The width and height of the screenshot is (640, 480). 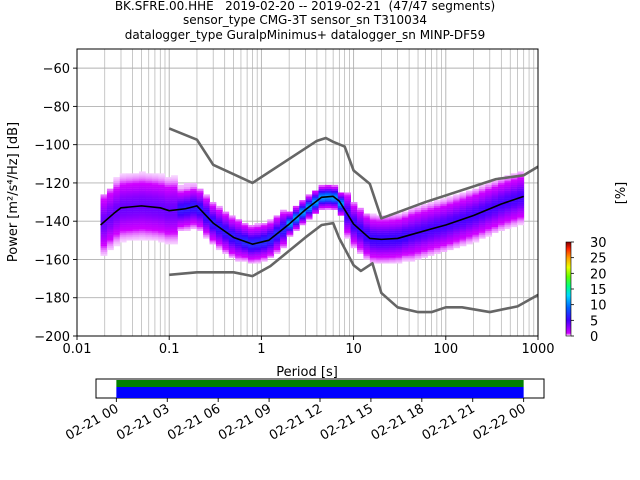 I want to click on colorbar-tick-label: 30, so click(x=598, y=243).